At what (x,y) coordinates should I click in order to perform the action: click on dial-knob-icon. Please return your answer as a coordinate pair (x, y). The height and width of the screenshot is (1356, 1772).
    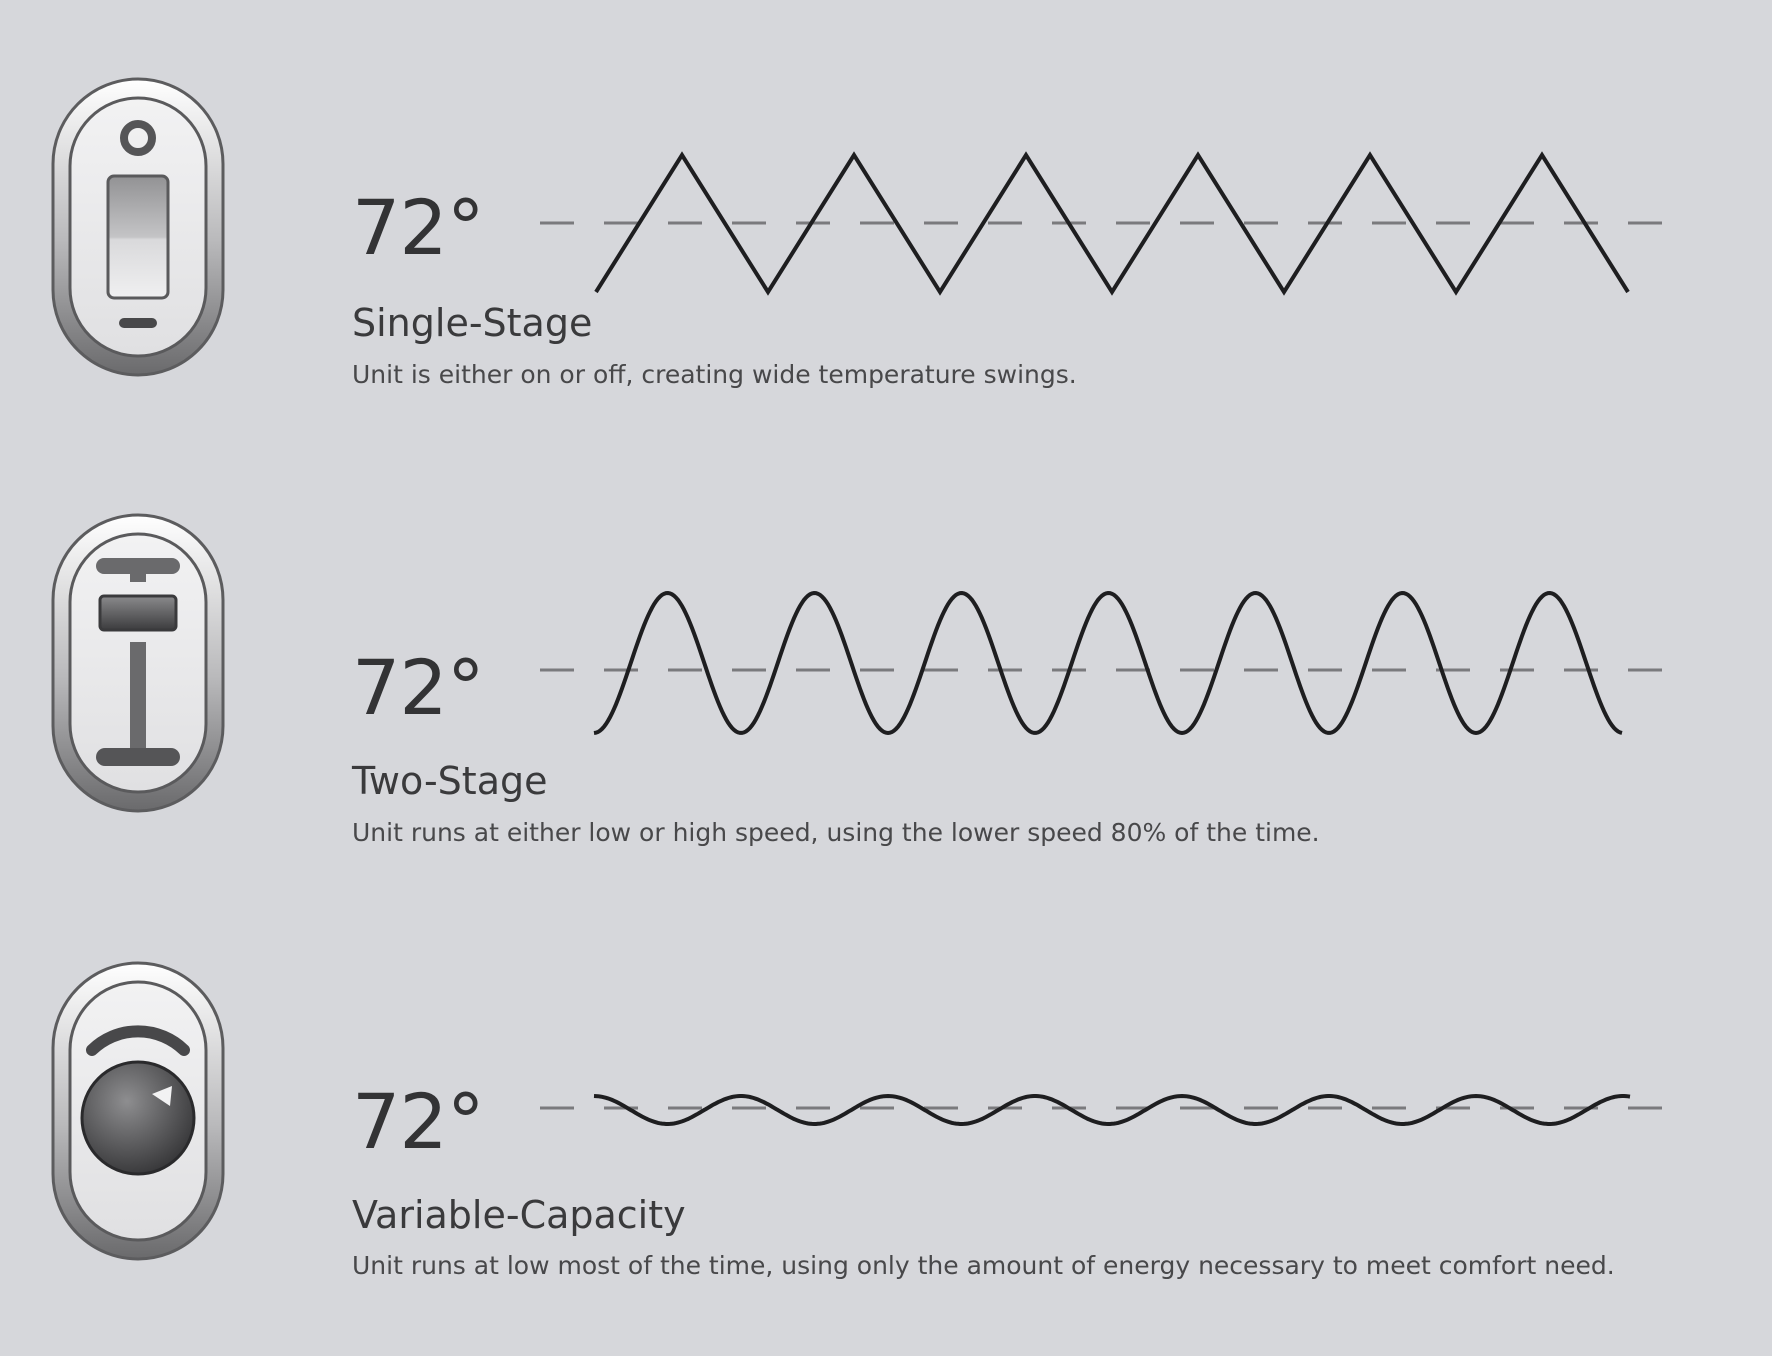
    Looking at the image, I should click on (138, 1111).